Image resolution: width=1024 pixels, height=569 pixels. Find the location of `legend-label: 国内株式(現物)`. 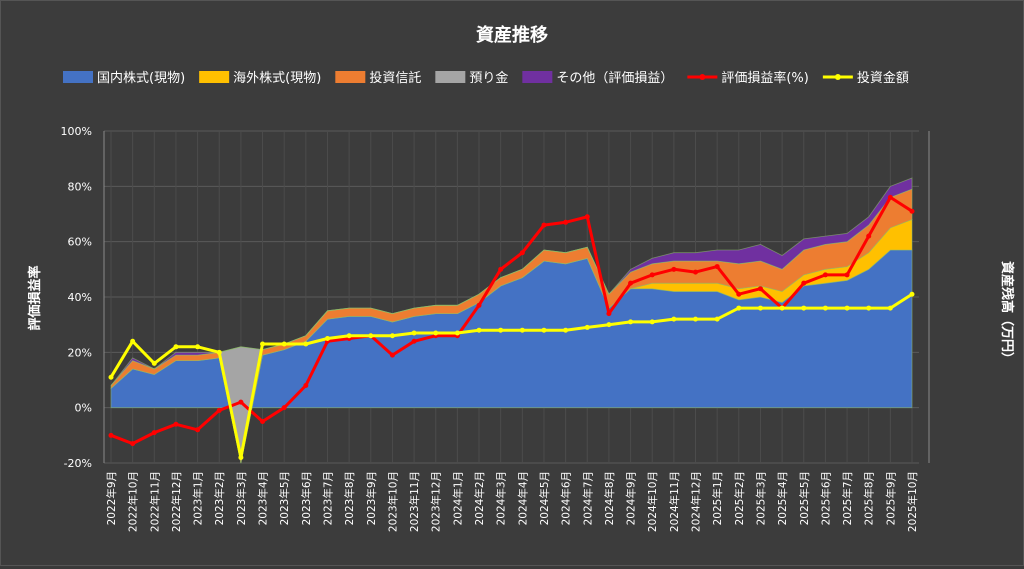

legend-label: 国内株式(現物) is located at coordinates (141, 78).